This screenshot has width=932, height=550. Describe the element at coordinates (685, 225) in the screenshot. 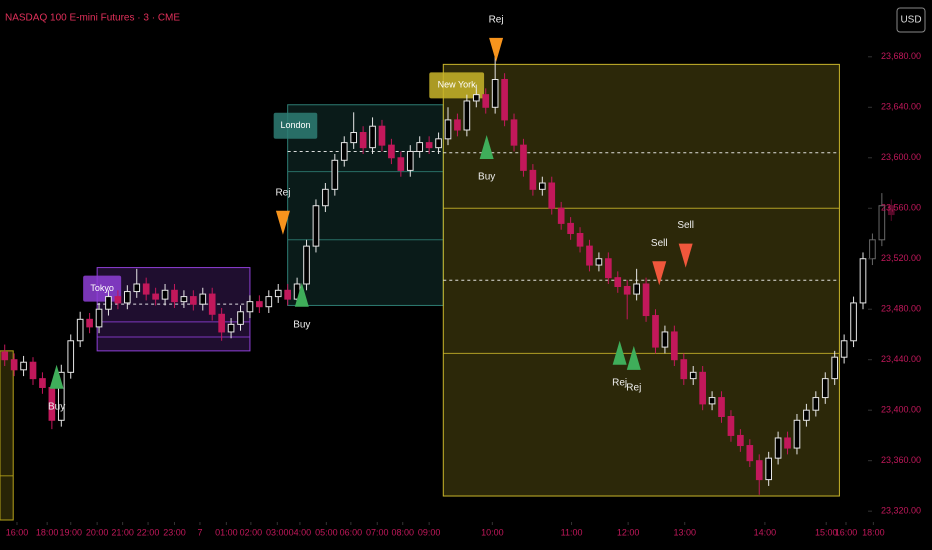

I see `signal-label: Sell` at that location.